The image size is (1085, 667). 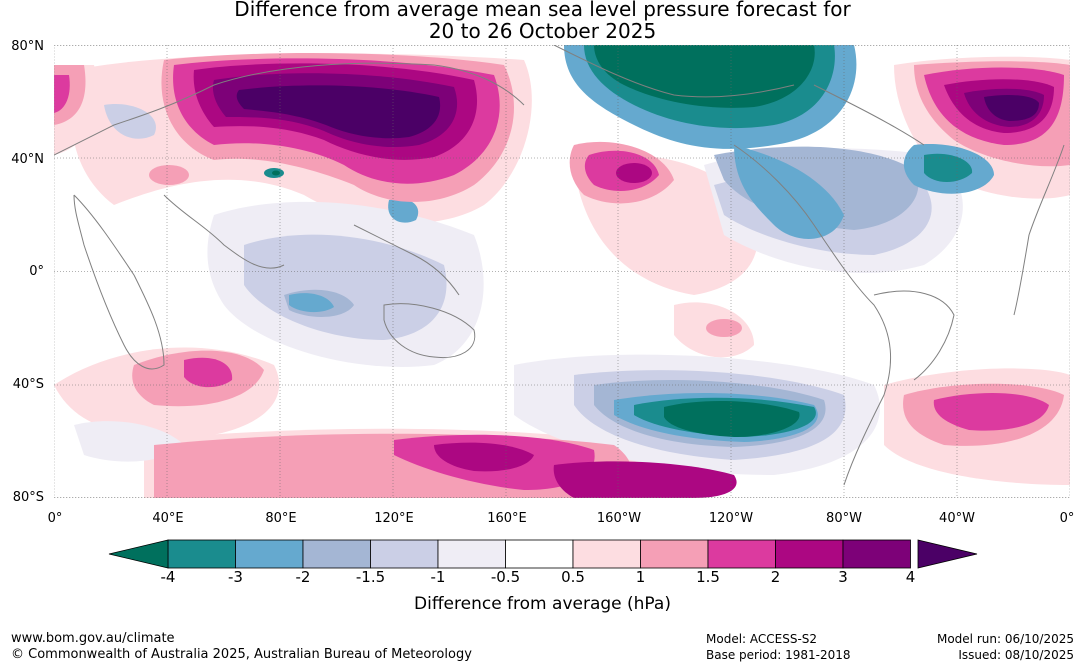 What do you see at coordinates (957, 518) in the screenshot?
I see `lon-label-40w: 40°W` at bounding box center [957, 518].